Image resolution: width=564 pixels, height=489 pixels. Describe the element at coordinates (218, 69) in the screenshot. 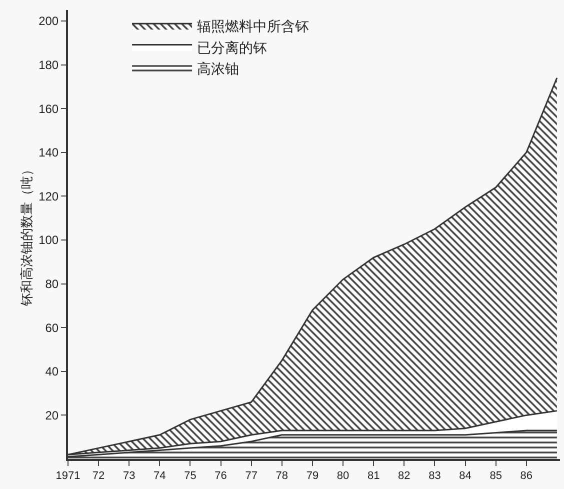

I see `legend-label: 高浓铀` at that location.